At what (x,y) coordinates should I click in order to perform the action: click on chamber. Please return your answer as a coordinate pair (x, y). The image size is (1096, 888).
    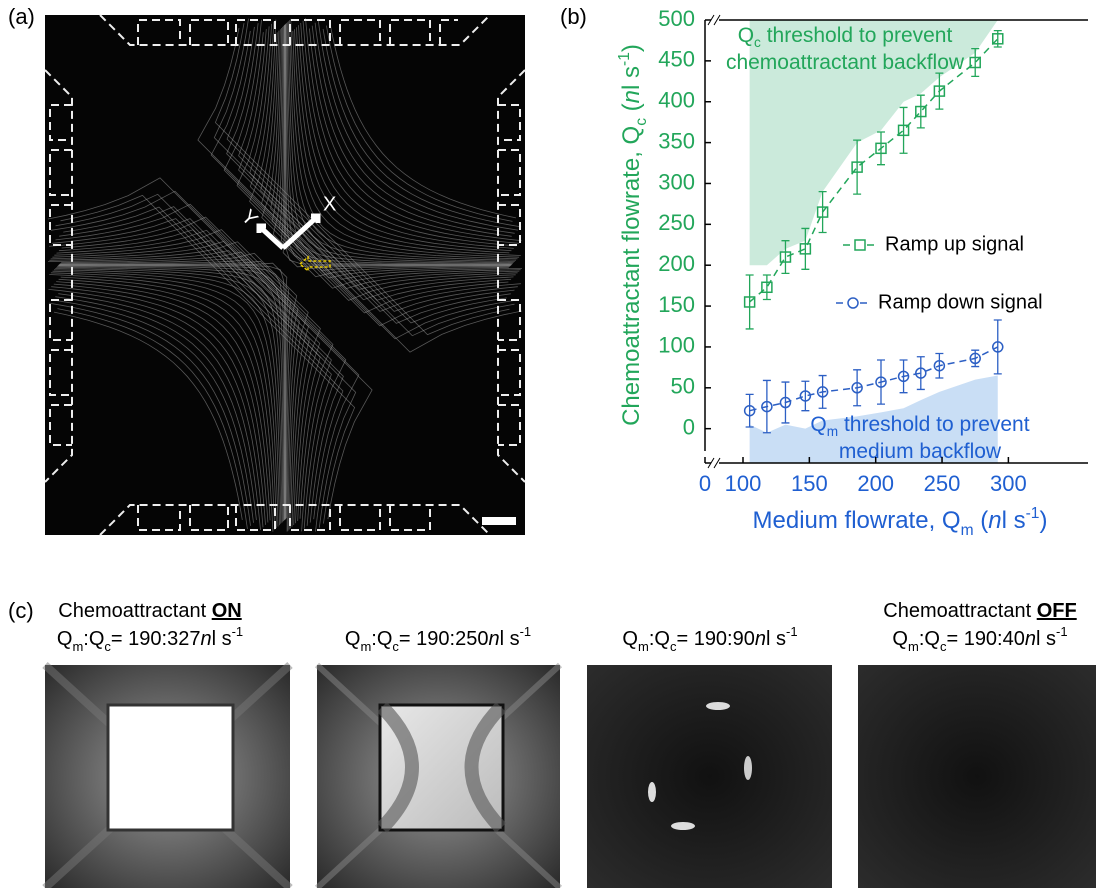
    Looking at the image, I should click on (170, 767).